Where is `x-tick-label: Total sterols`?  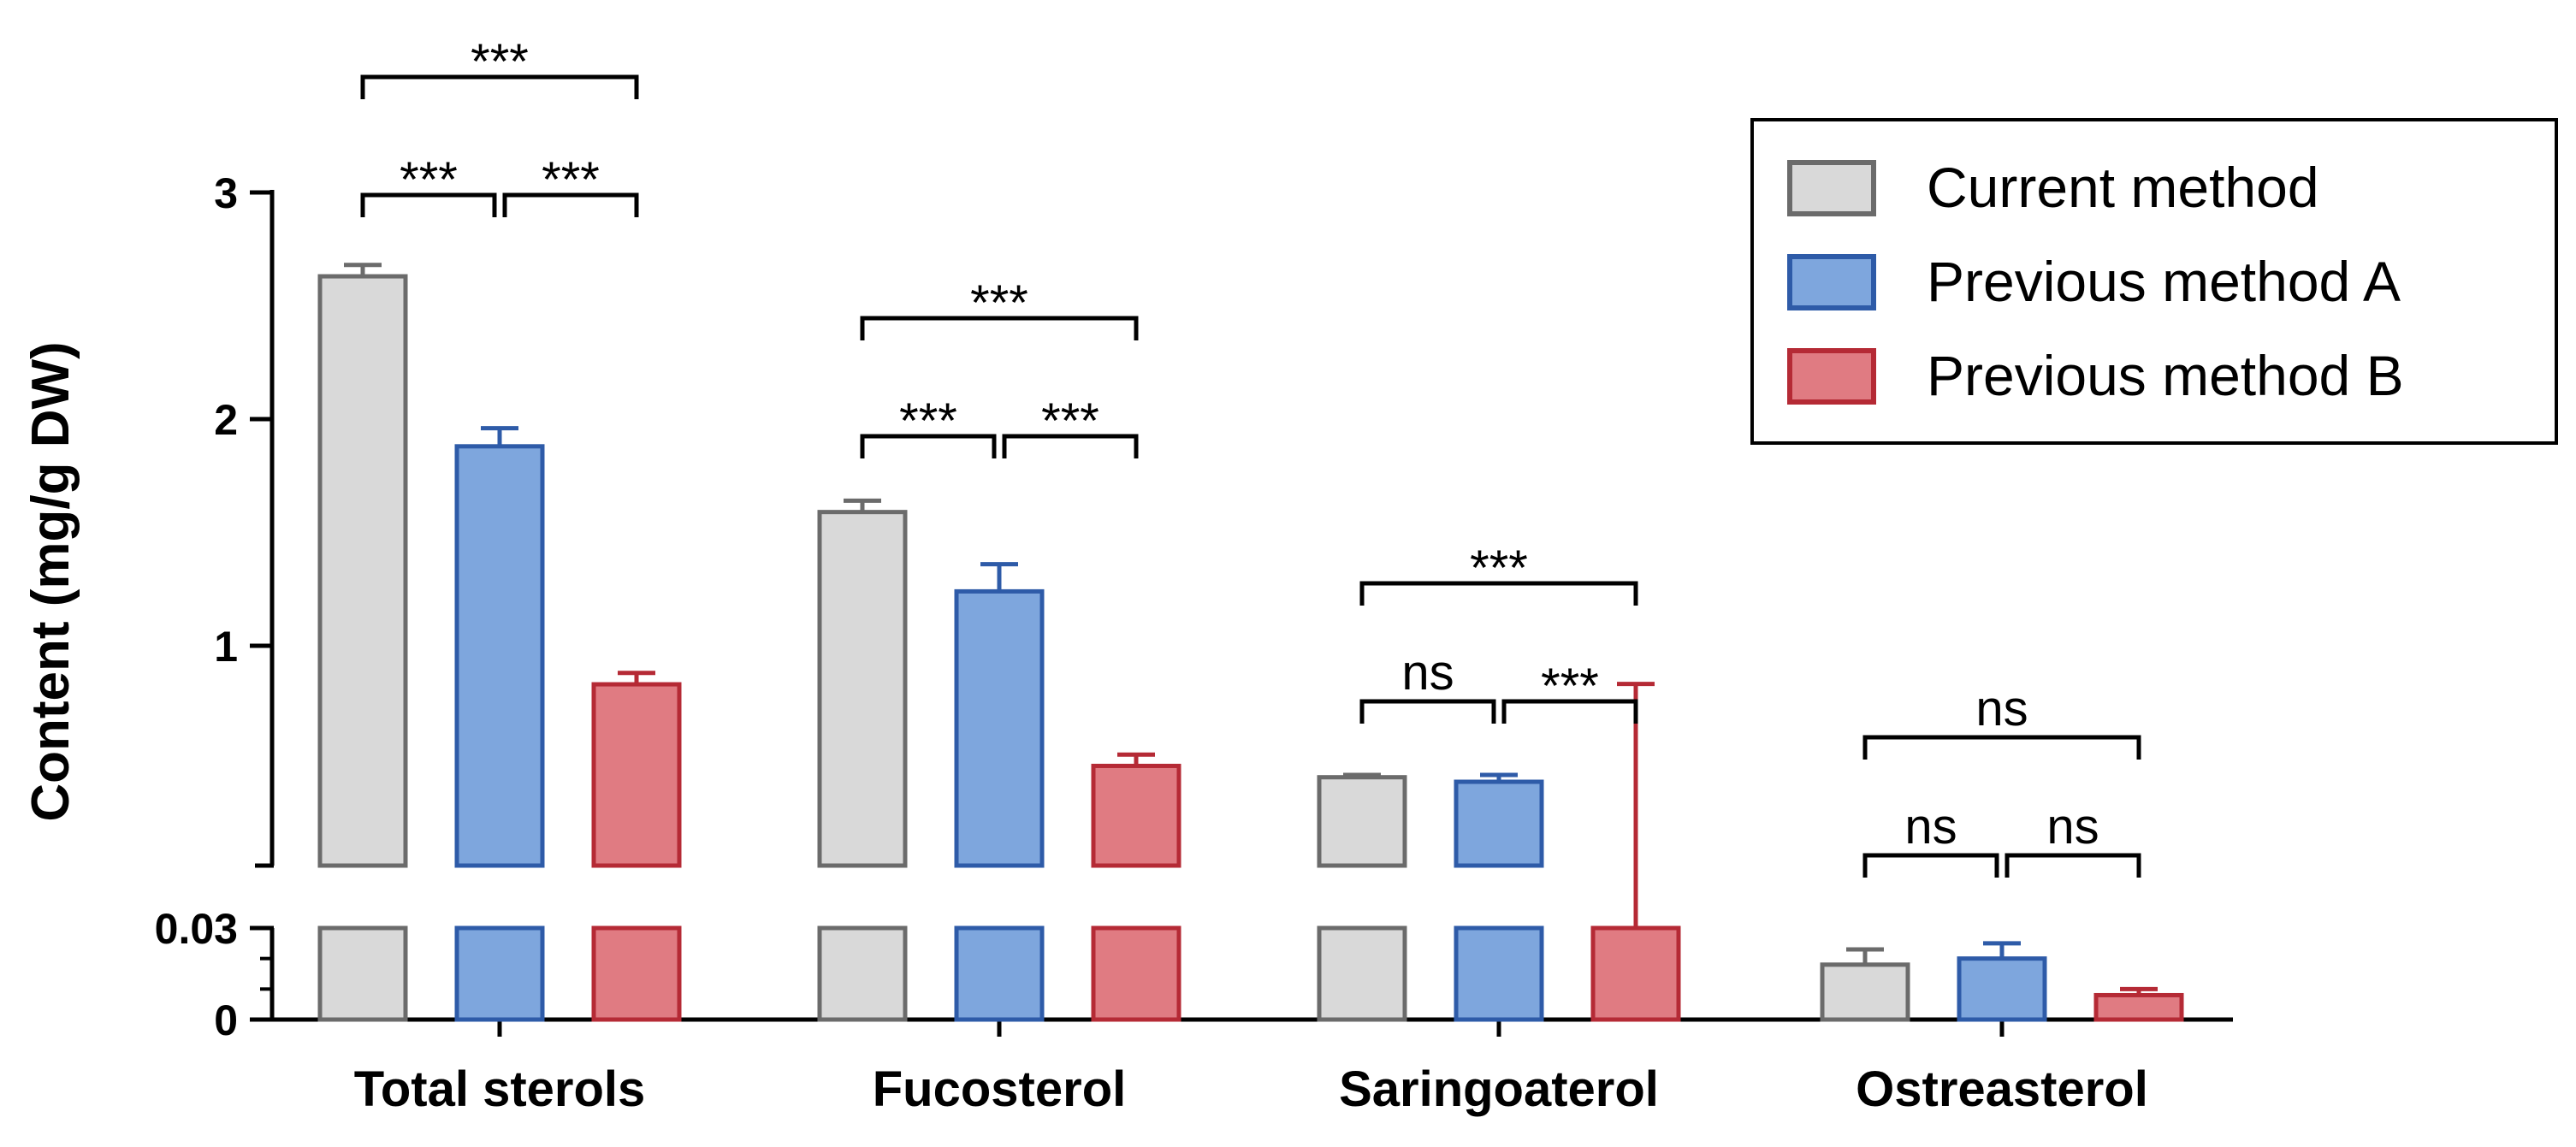
x-tick-label: Total sterols is located at coordinates (500, 1089).